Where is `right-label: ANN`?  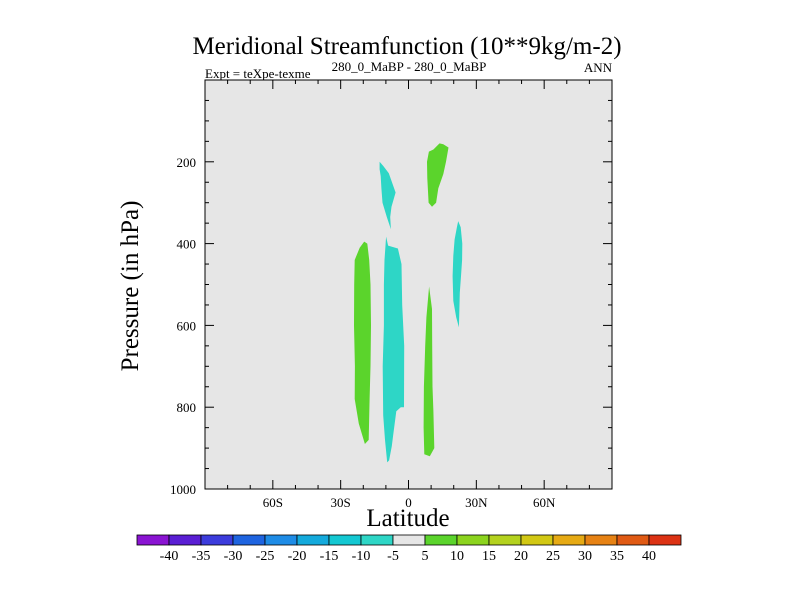 right-label: ANN is located at coordinates (598, 67).